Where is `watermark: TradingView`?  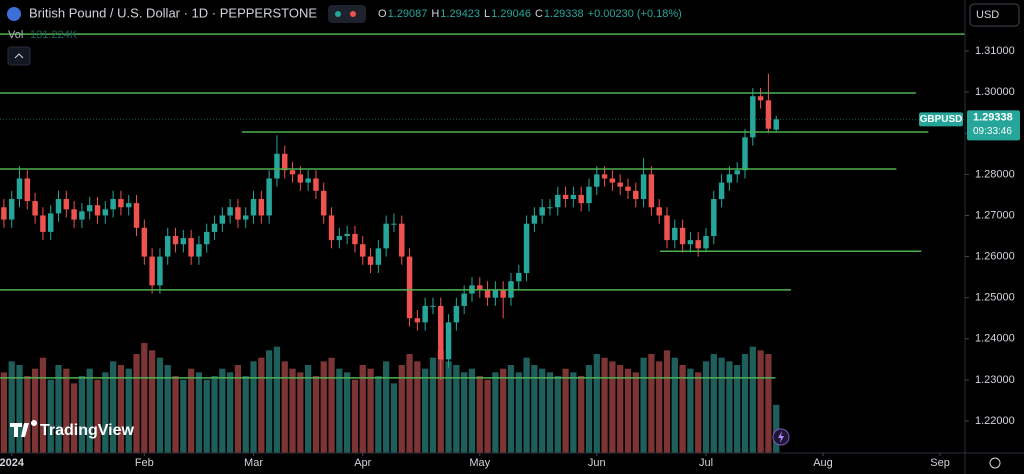
watermark: TradingView is located at coordinates (72, 429).